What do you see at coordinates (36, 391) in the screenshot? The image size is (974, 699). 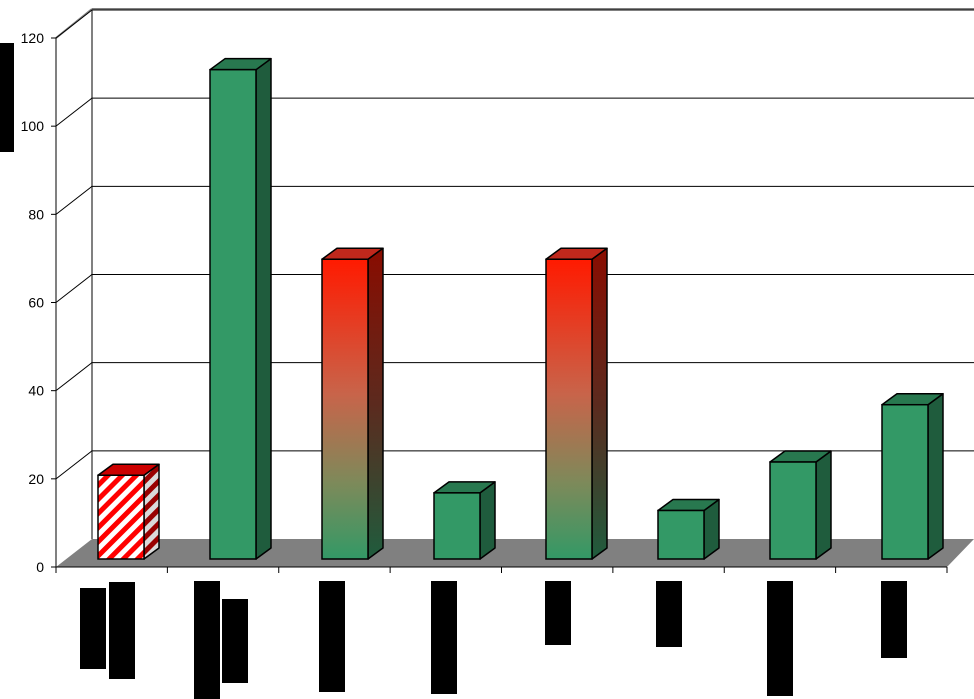 I see `y-tick-label: 40` at bounding box center [36, 391].